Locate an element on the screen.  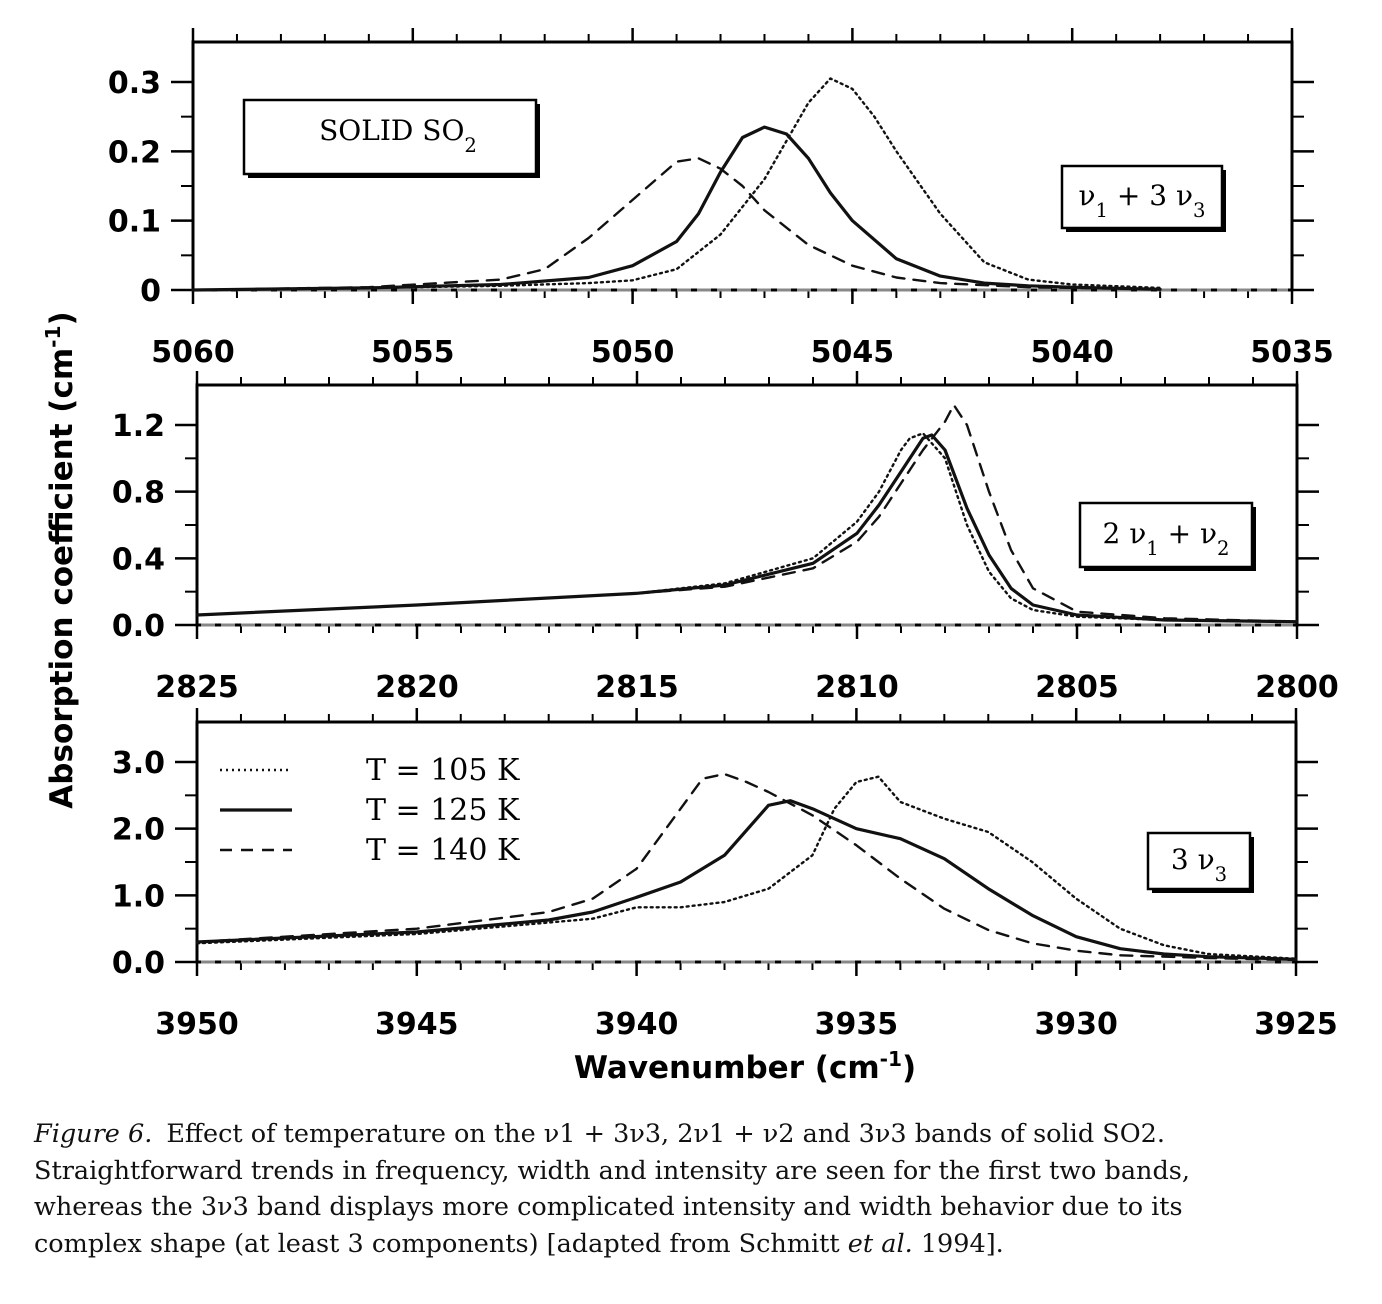
y-tick-label: 1.2 is located at coordinates (138, 426).